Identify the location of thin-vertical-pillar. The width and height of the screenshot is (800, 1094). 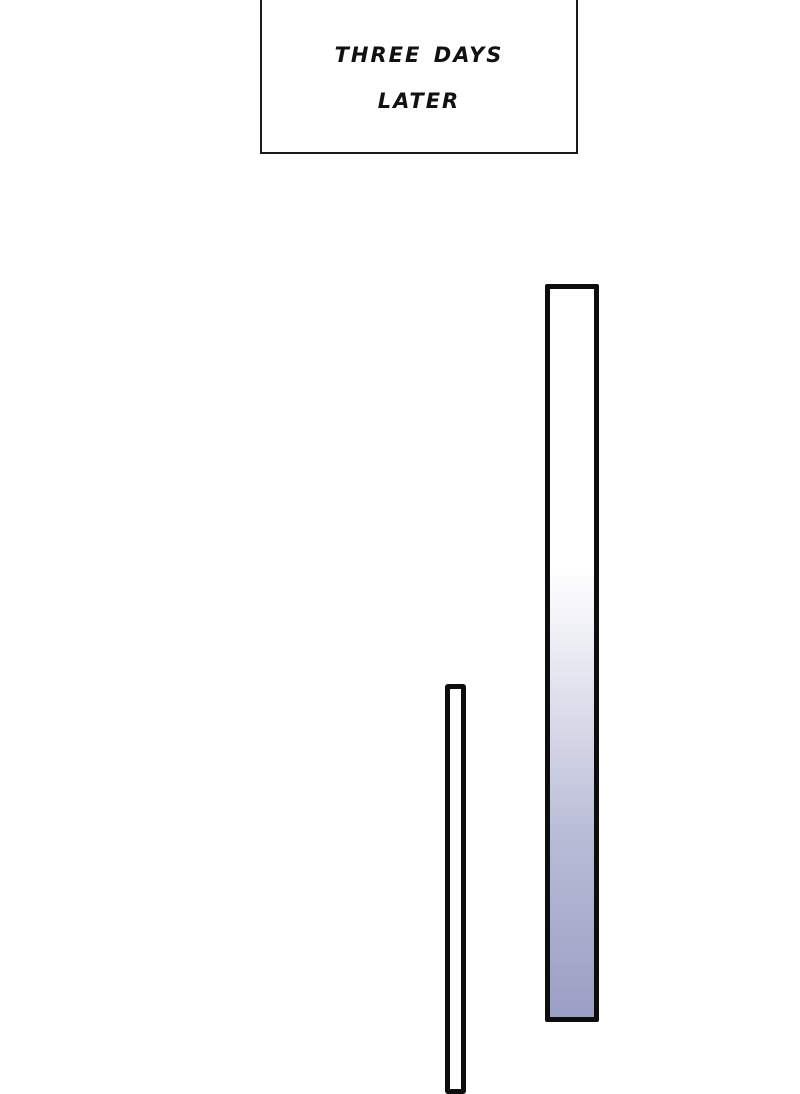
(455, 889).